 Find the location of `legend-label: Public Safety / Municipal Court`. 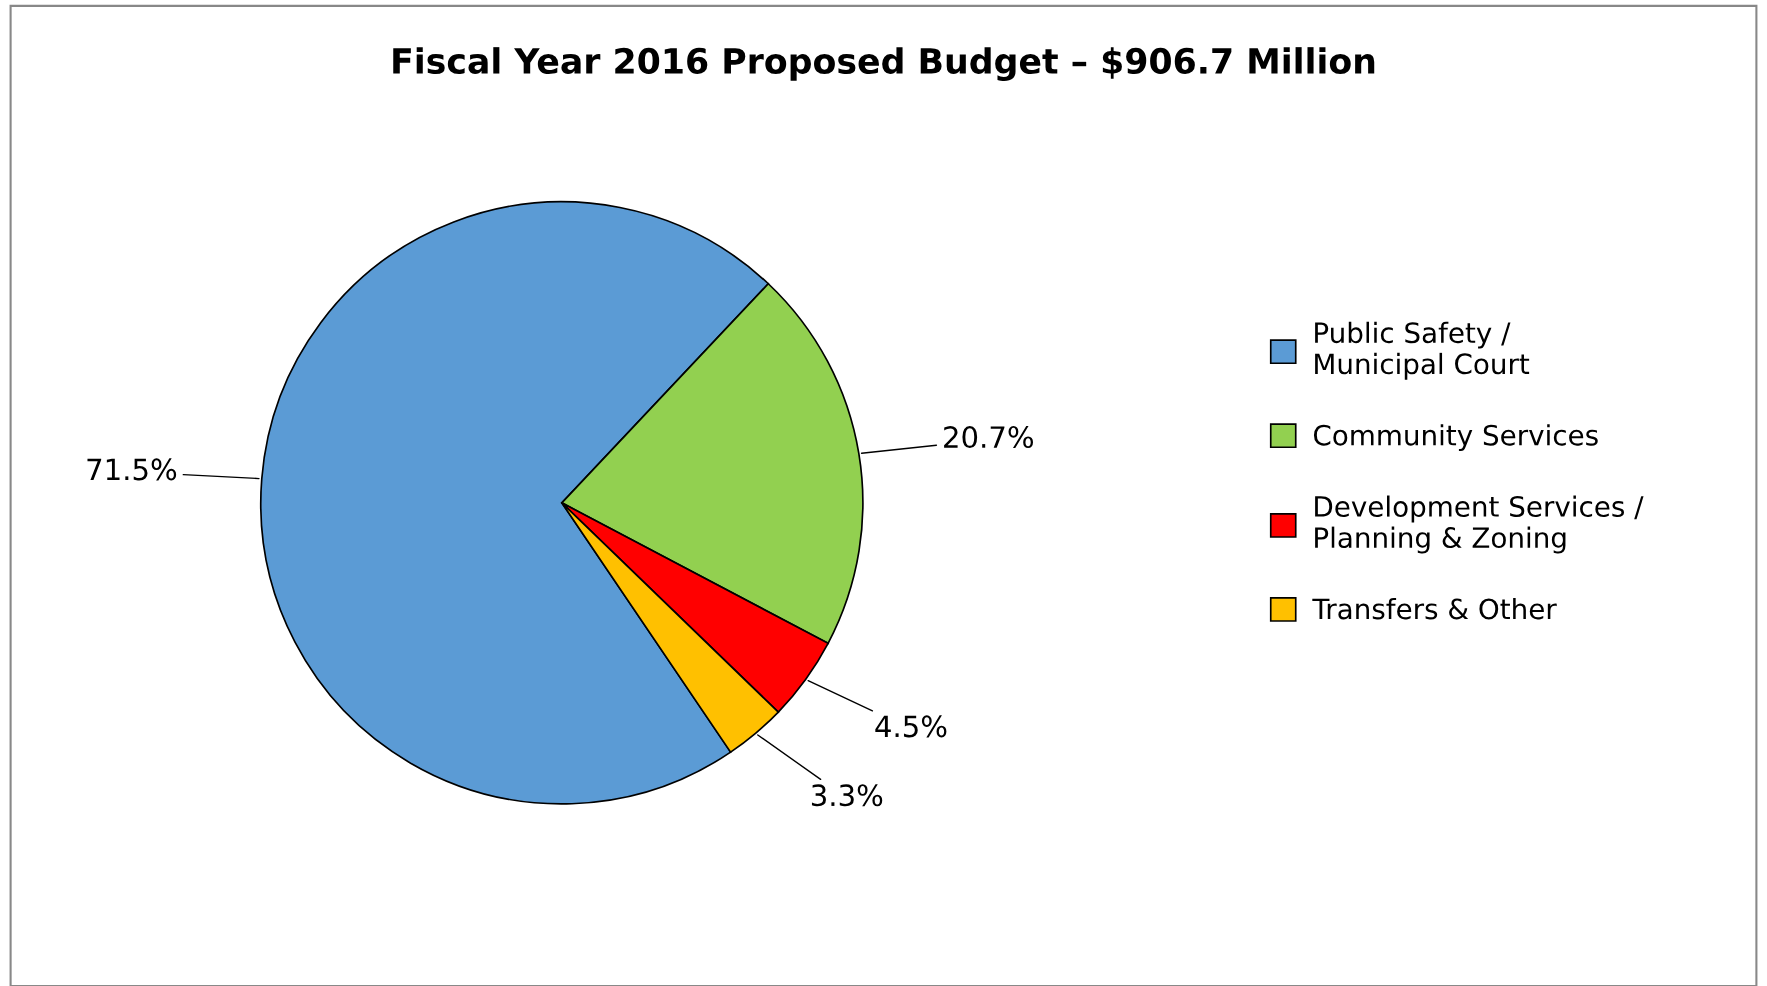

legend-label: Public Safety / Municipal Court is located at coordinates (1422, 350).